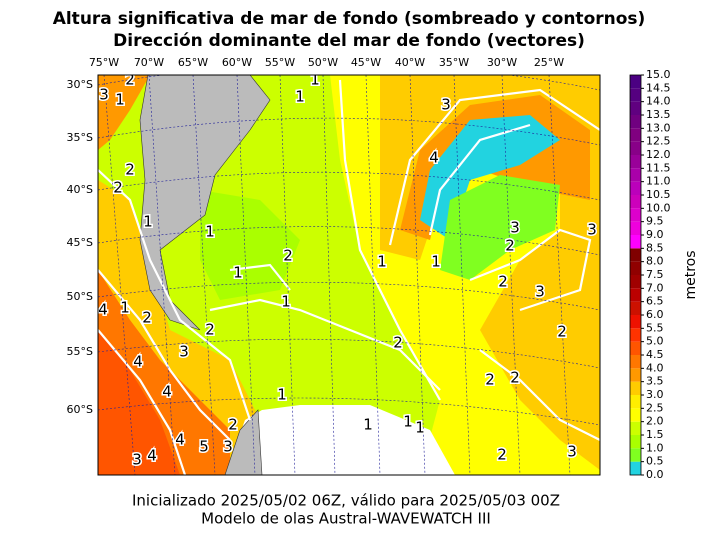  Describe the element at coordinates (655, 287) in the screenshot. I see `colorbar-tick-label: 7.0` at that location.